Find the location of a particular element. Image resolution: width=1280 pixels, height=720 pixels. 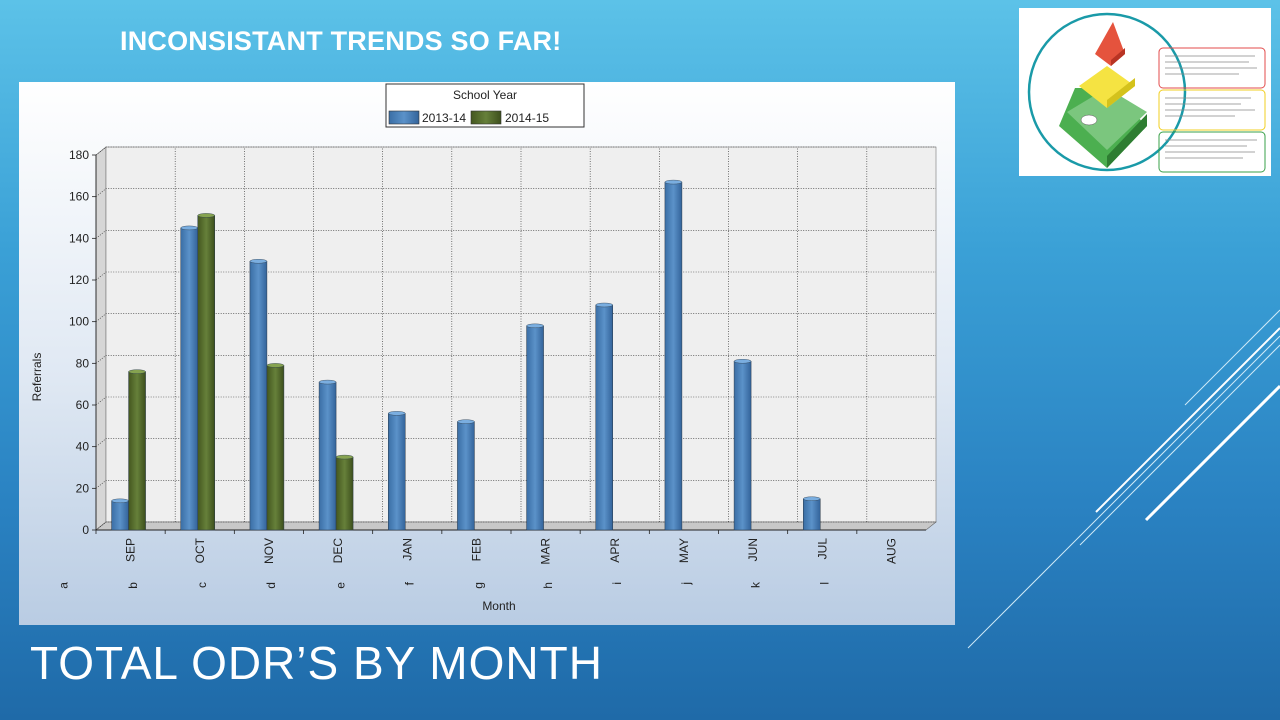

legend: School Year 2013-14 2014-15 is located at coordinates (485, 105).